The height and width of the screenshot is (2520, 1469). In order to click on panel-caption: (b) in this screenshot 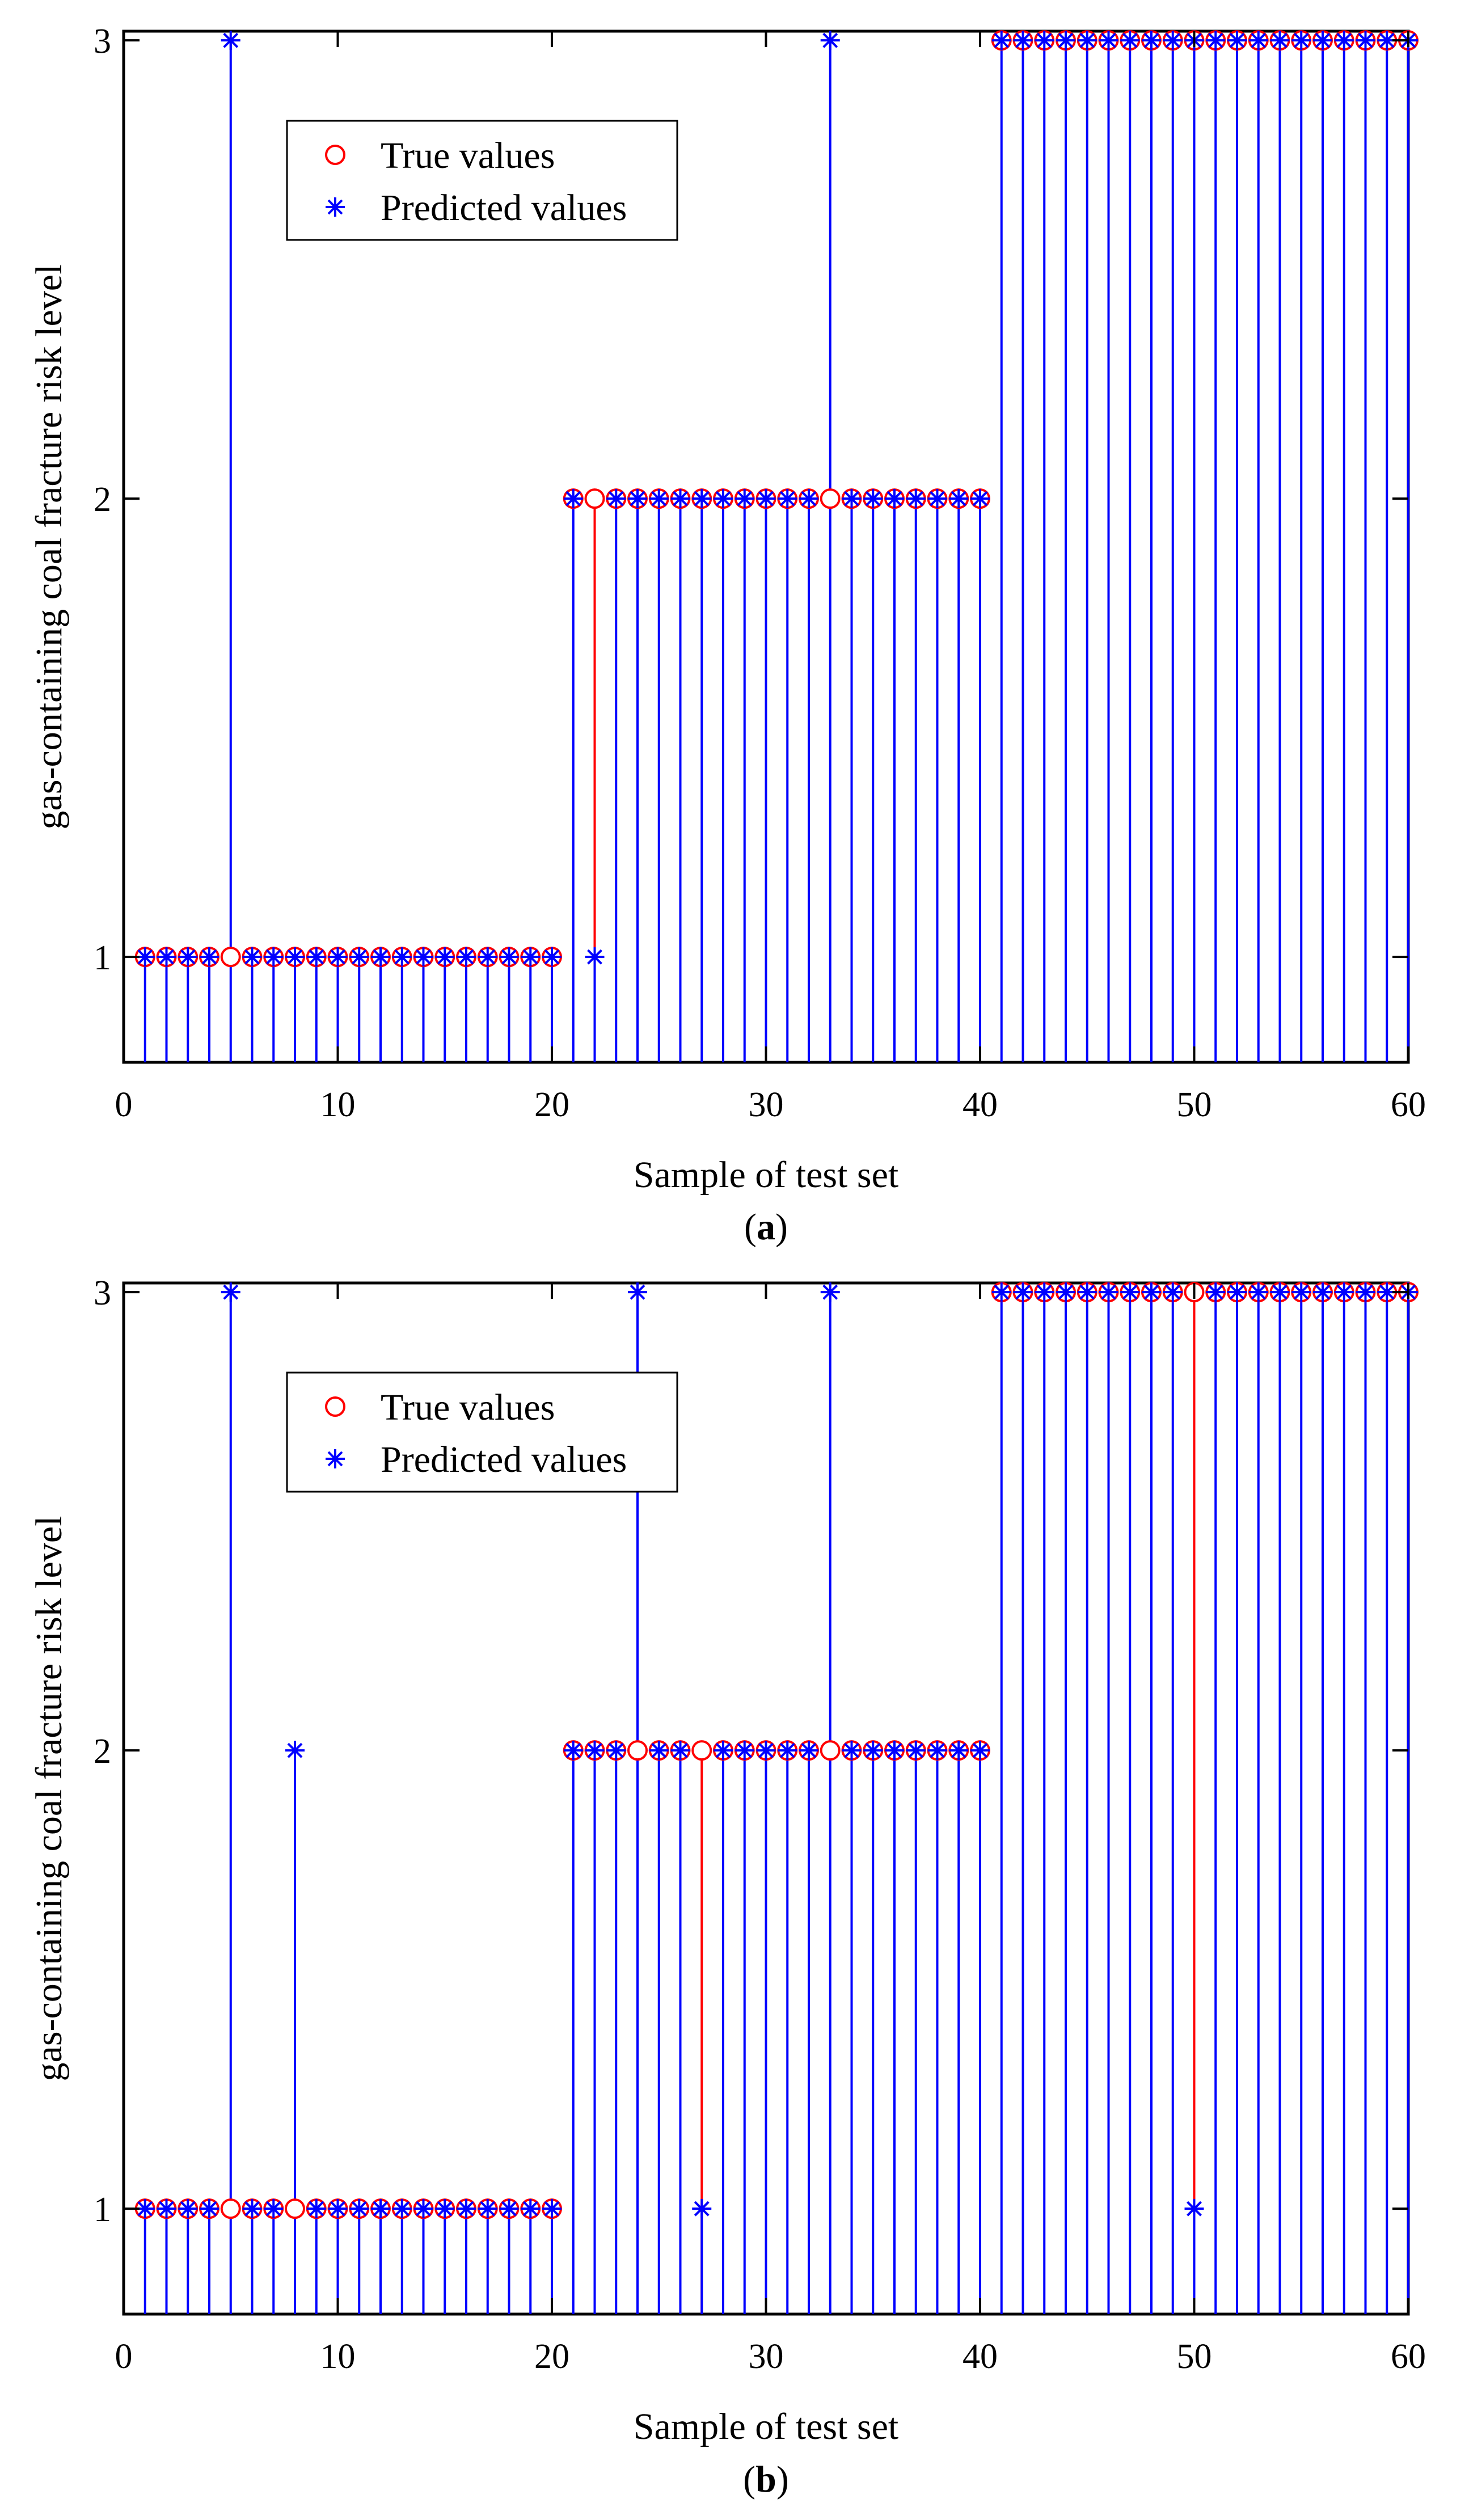, I will do `click(766, 2479)`.